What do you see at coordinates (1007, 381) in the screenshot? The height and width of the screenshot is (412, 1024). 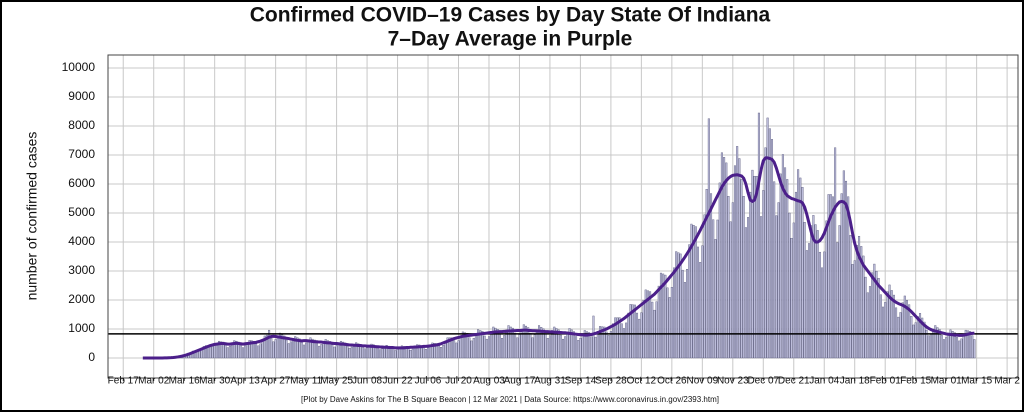 I see `x-tick-label: Mar 2` at bounding box center [1007, 381].